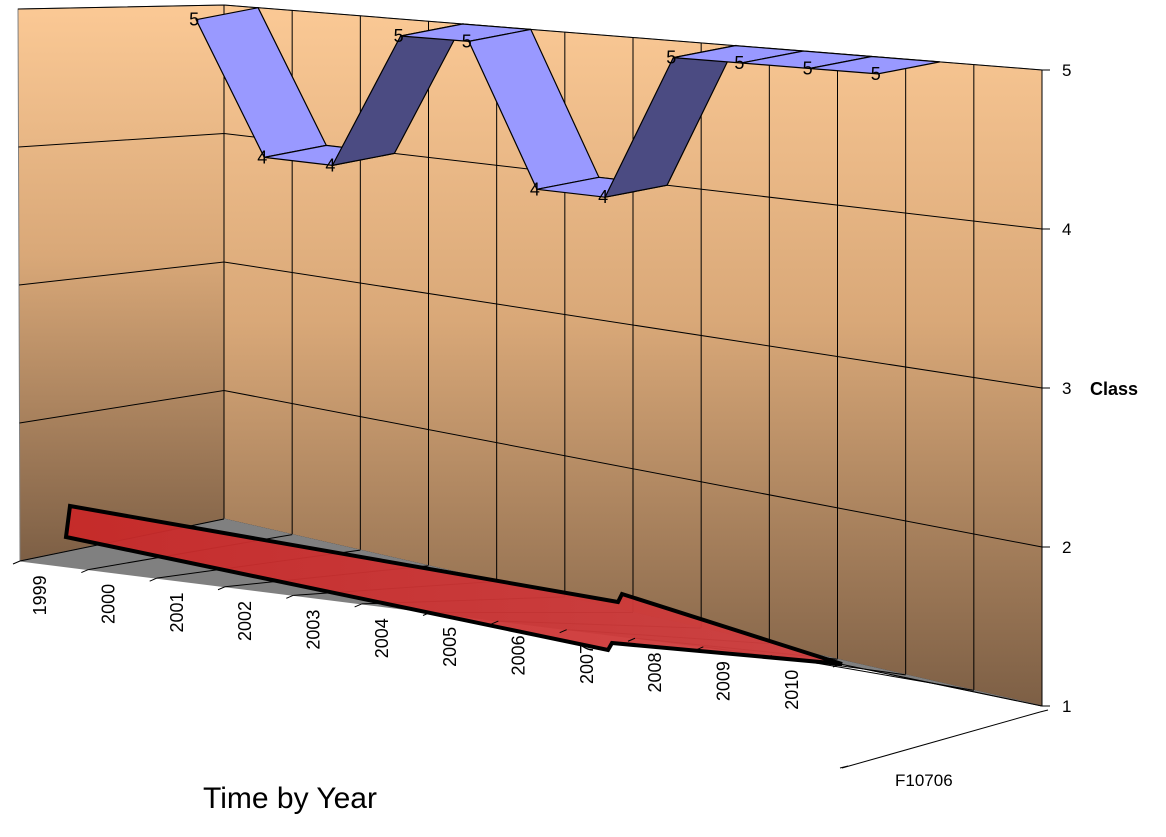  I want to click on y-axis-title: Class, so click(1114, 389).